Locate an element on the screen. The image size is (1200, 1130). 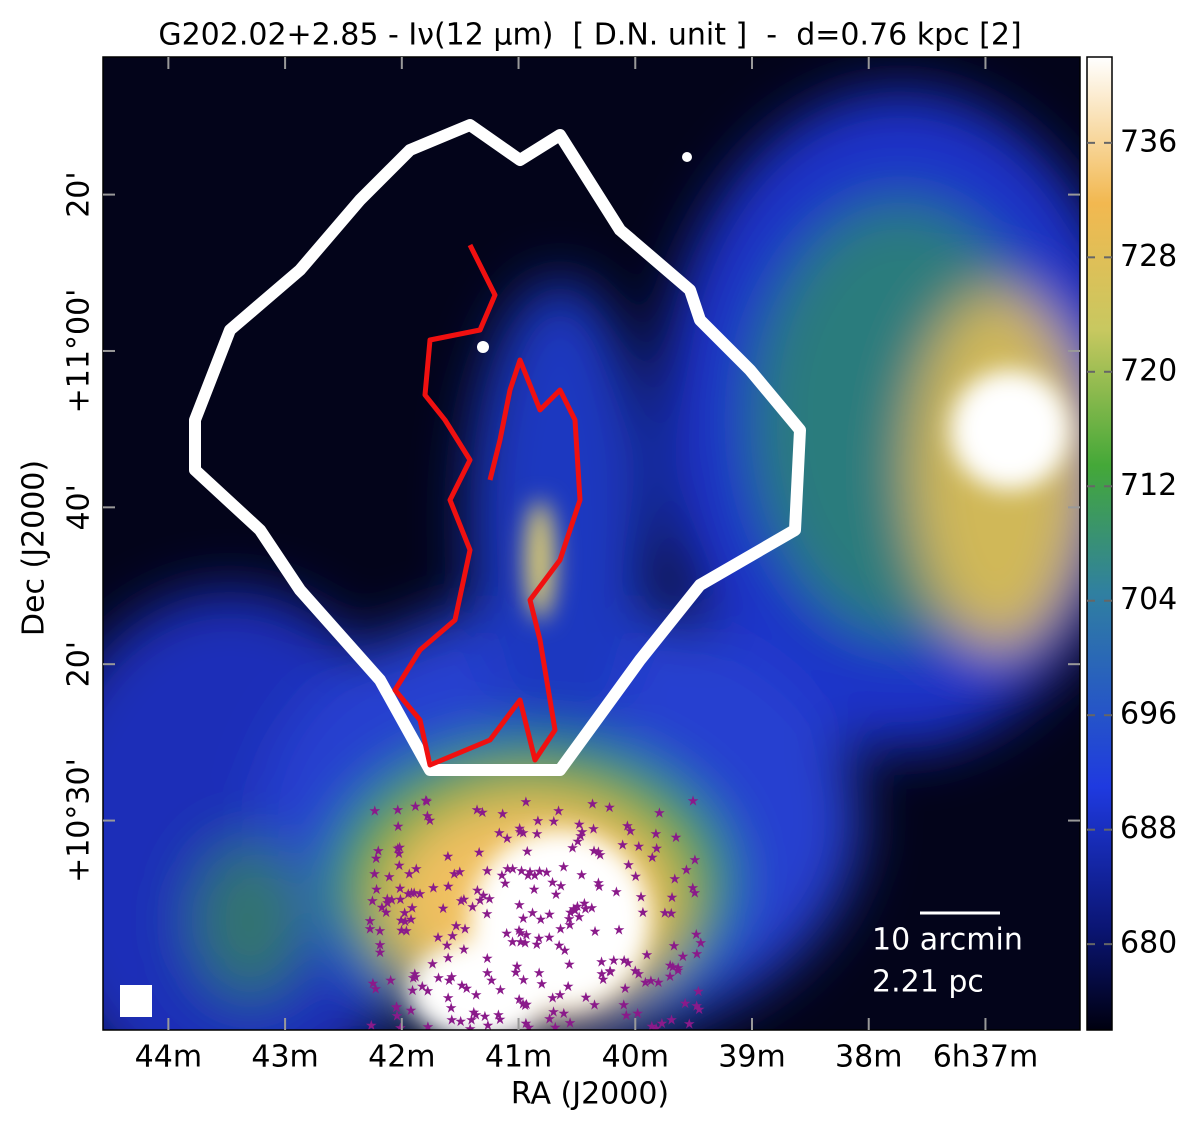
x-tick-label: 40m is located at coordinates (635, 1057).